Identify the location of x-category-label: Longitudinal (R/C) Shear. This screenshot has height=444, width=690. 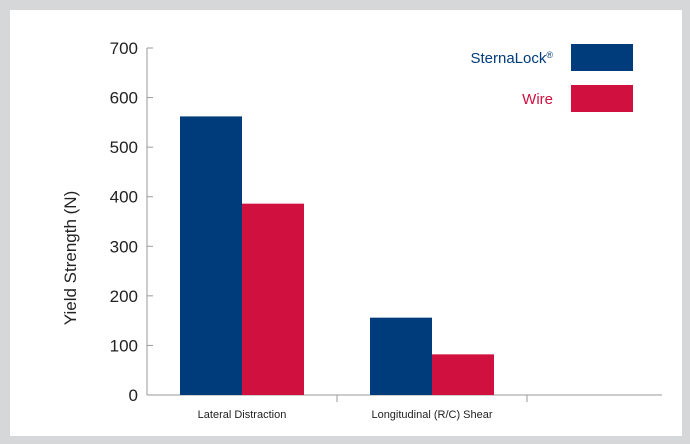
(431, 415).